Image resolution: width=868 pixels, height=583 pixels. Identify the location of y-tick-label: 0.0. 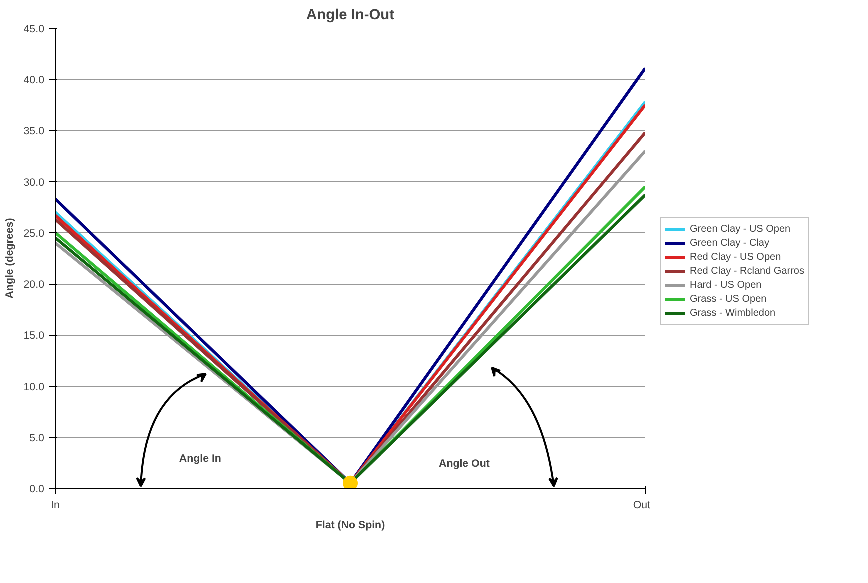
(37, 490).